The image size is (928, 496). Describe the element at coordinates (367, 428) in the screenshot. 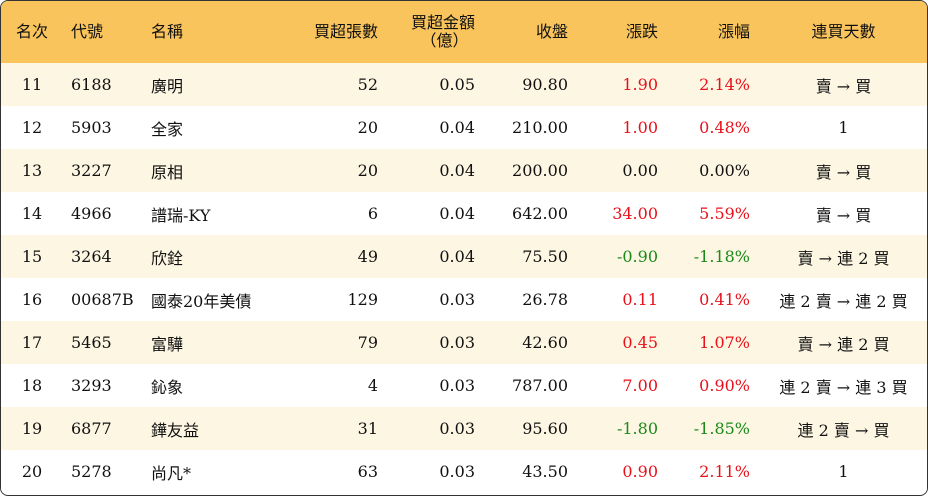

I see `cell-net-lots: 31` at that location.